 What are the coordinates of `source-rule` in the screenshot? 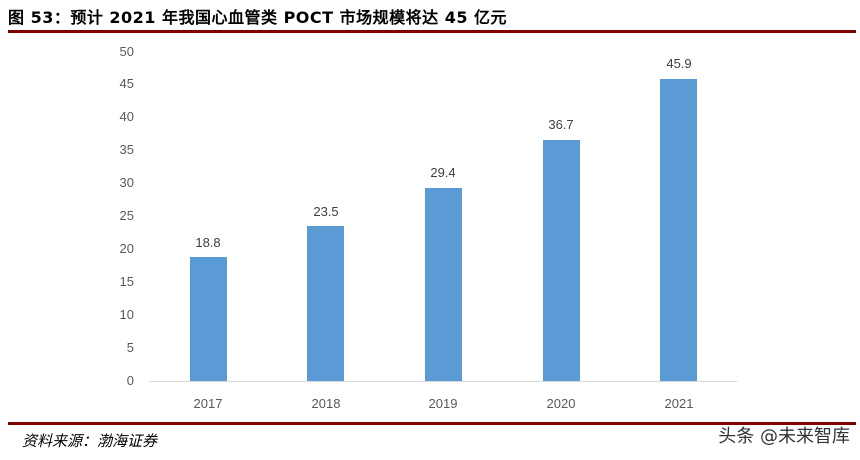 It's located at (432, 423).